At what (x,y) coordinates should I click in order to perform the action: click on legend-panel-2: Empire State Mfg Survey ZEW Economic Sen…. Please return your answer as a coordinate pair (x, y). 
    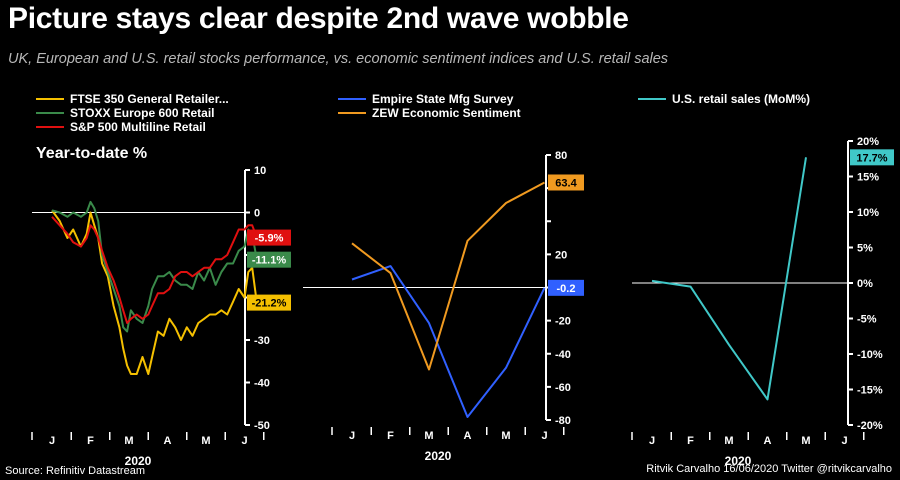
    Looking at the image, I should click on (429, 106).